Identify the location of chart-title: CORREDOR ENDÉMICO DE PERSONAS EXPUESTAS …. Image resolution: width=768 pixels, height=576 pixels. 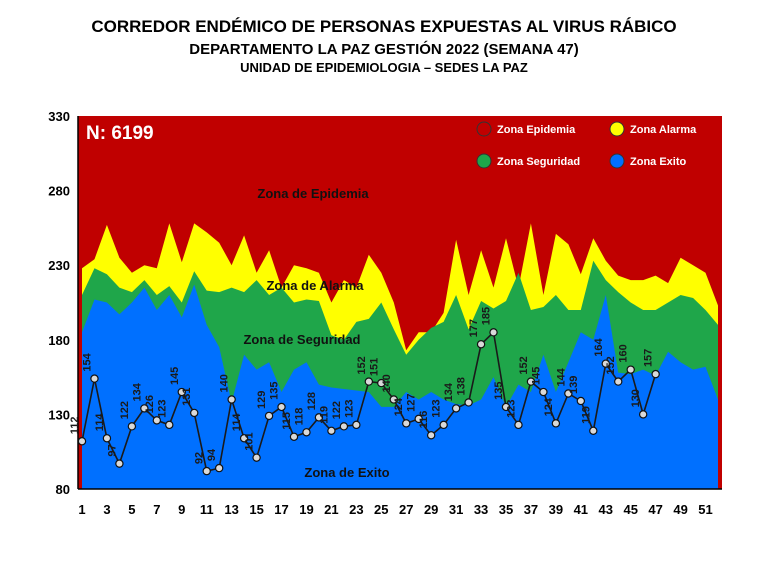
(383, 26).